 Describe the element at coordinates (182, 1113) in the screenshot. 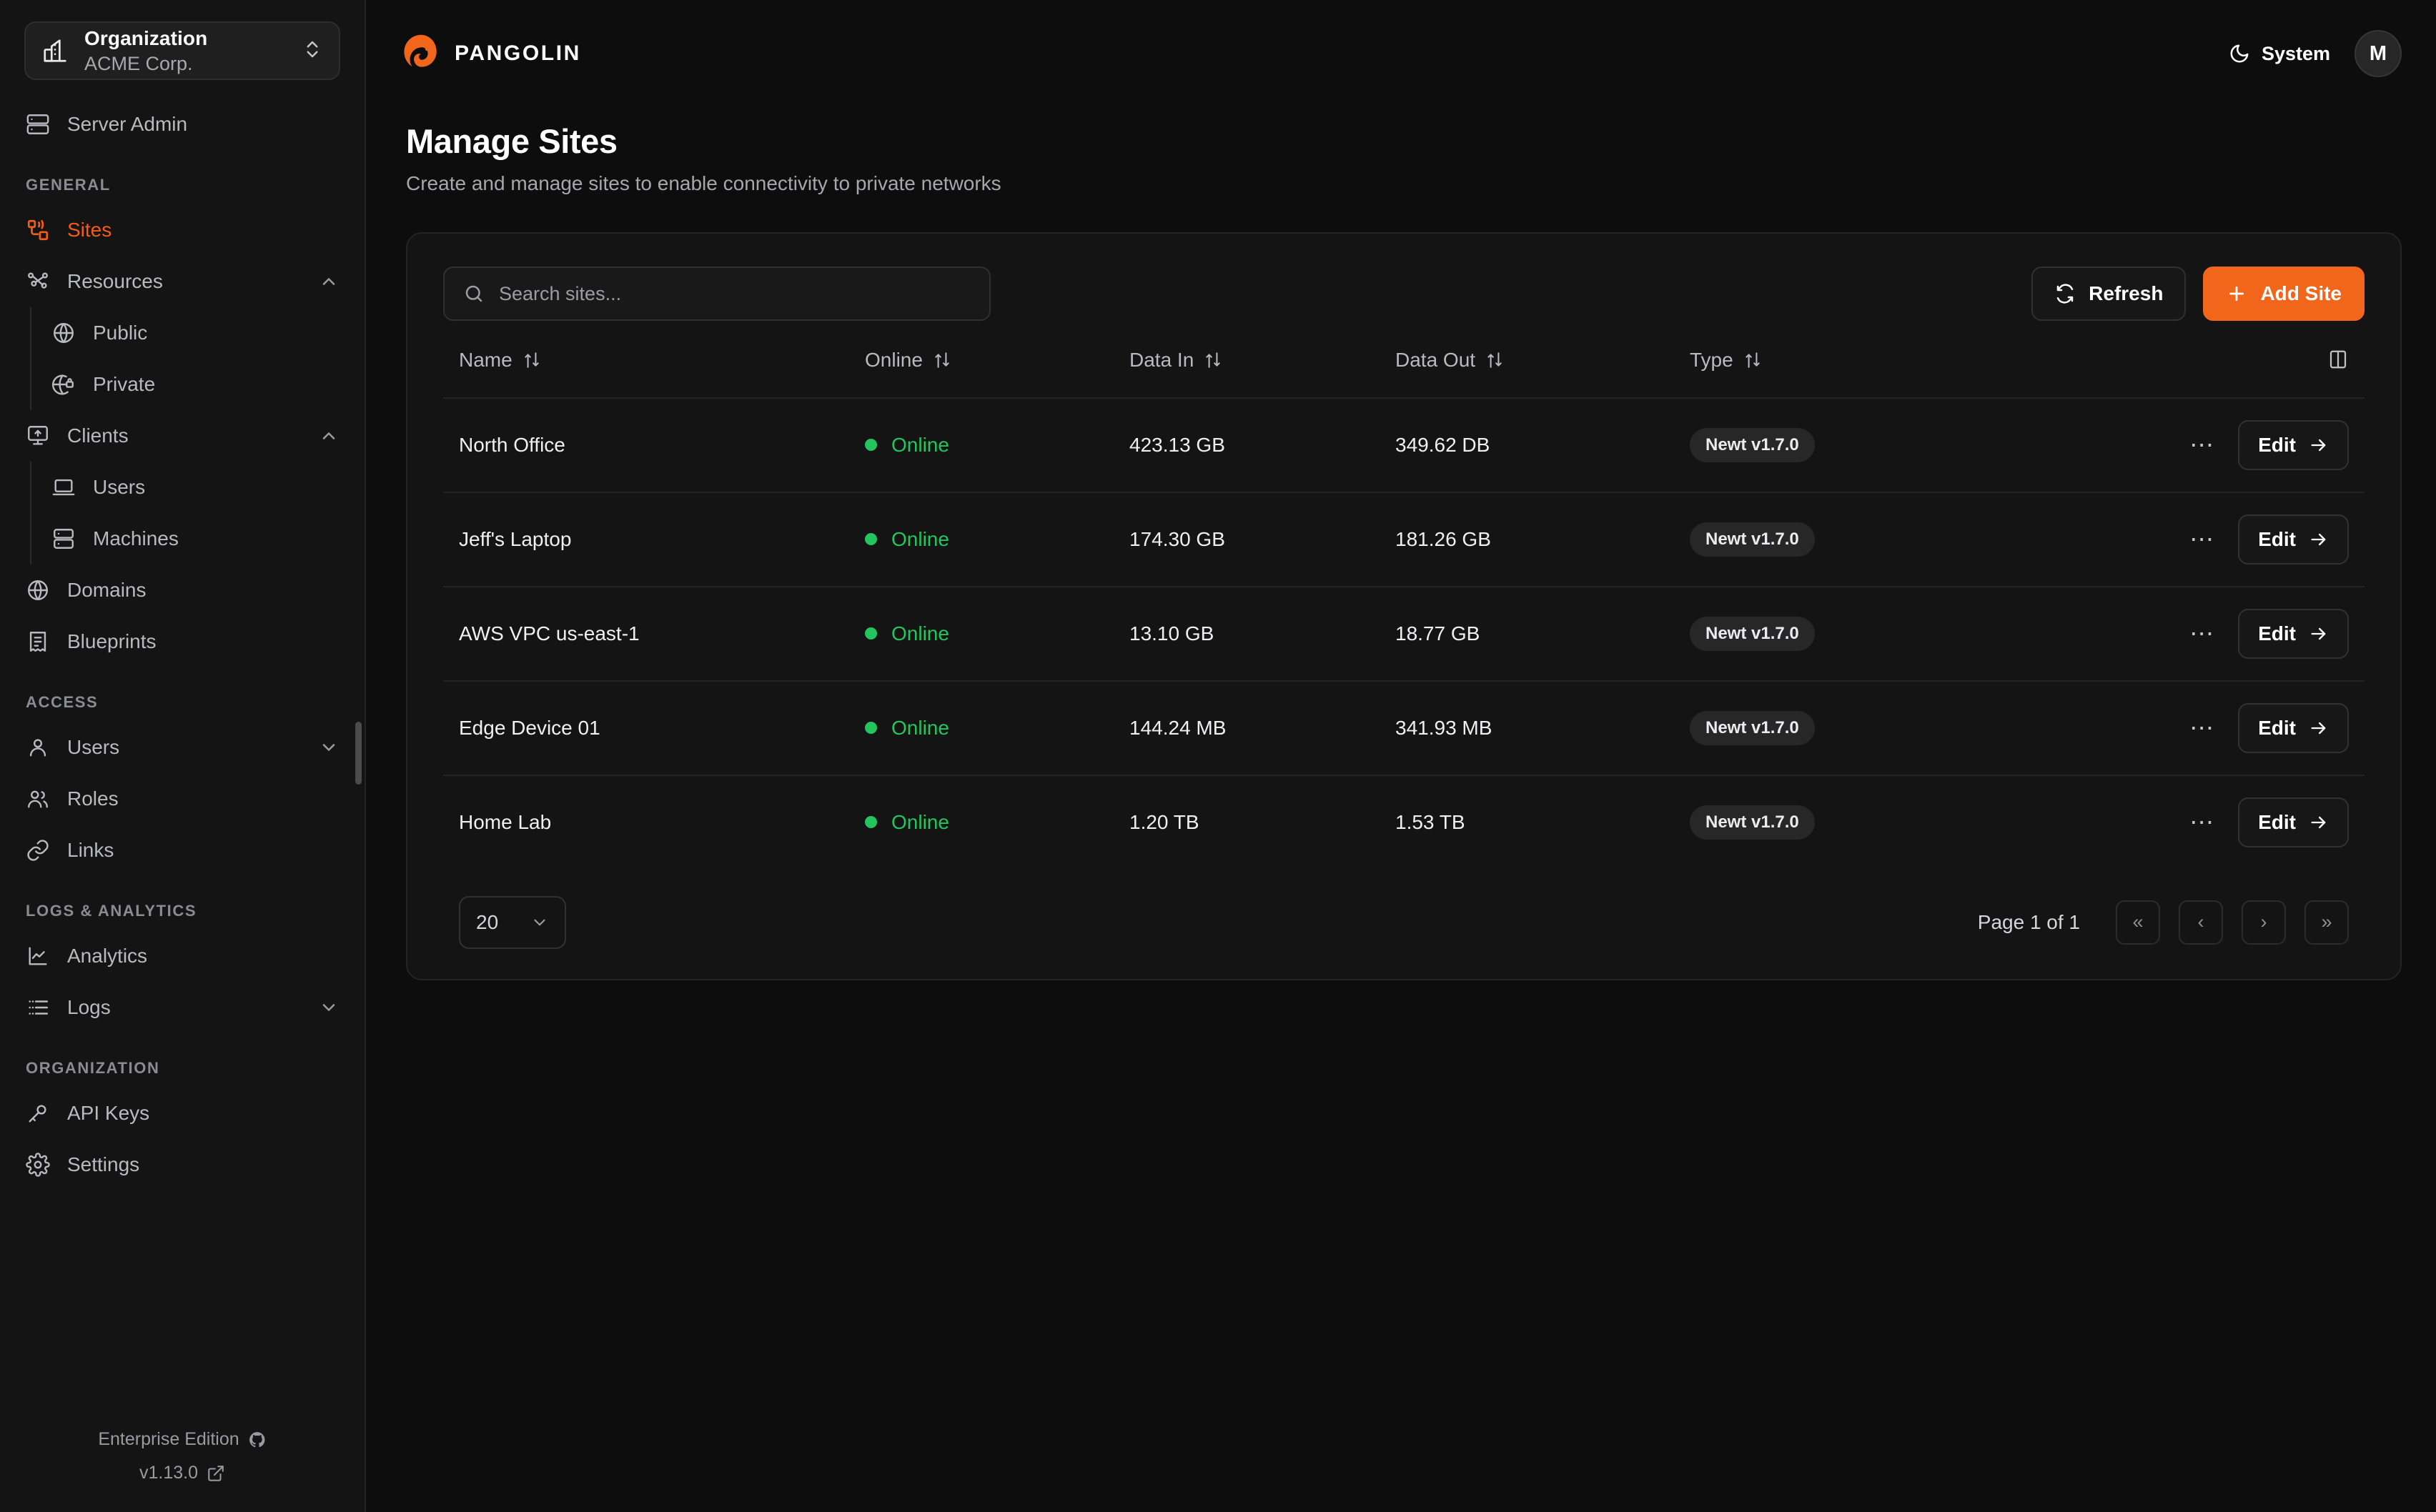

I see `sidebar-item-api-keys: API Keys` at that location.